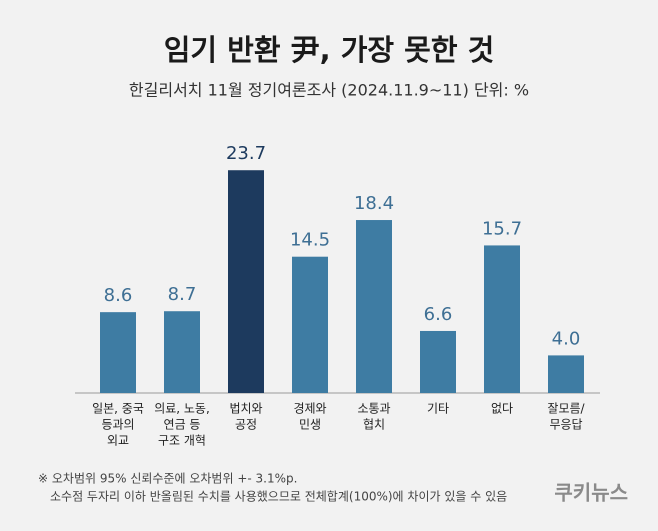  I want to click on x-tick-label: 연금 등, so click(182, 425).